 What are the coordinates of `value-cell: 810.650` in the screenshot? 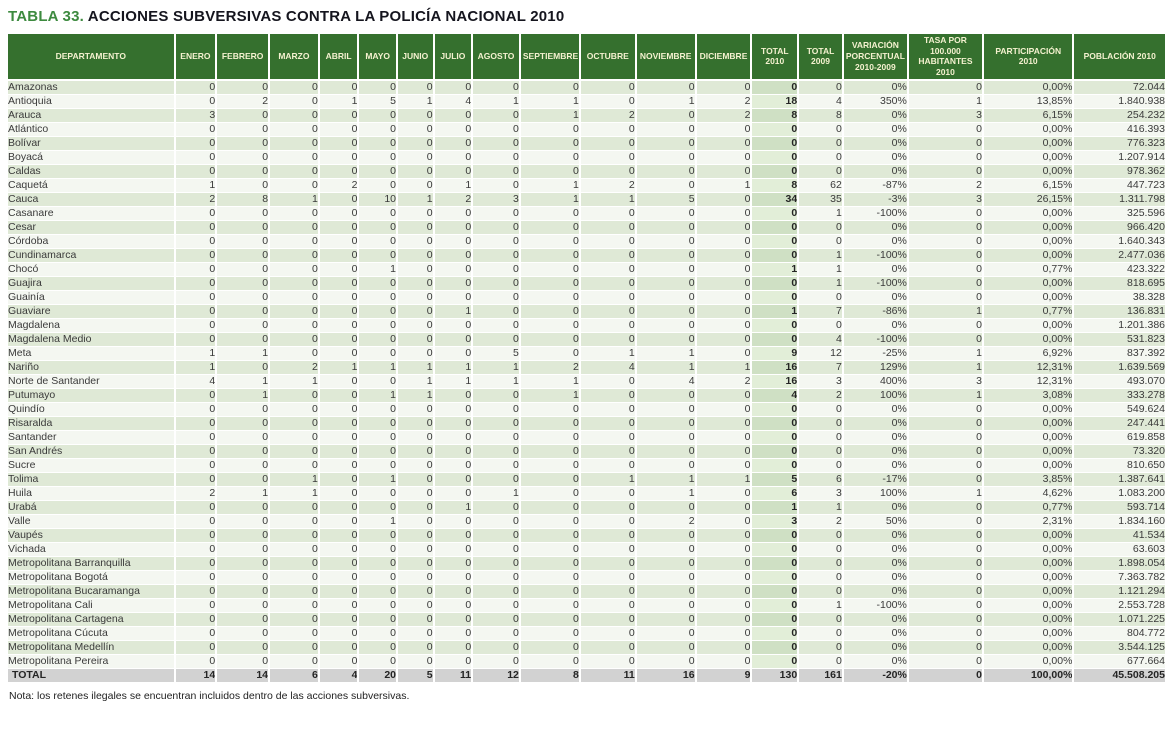 It's located at (1119, 465).